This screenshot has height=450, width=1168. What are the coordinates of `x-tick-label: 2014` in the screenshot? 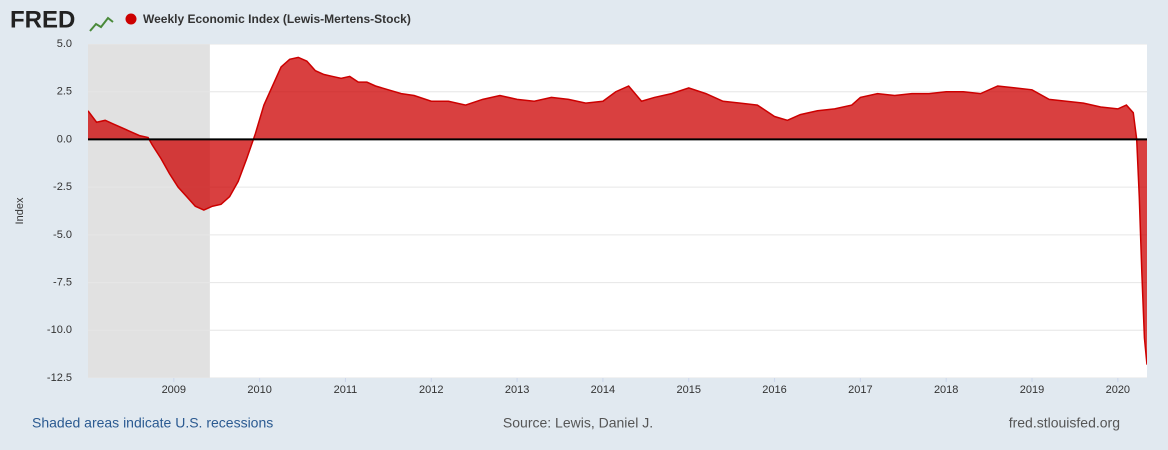 It's located at (603, 390).